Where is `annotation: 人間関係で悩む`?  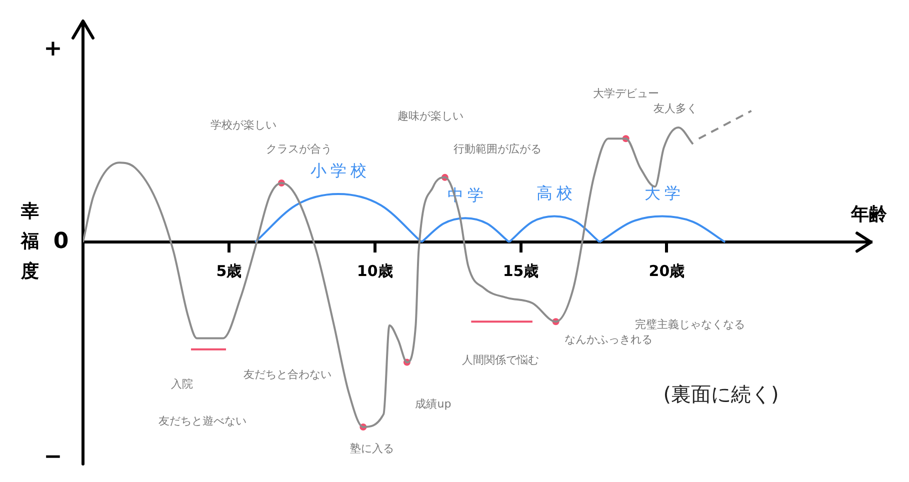 annotation: 人間関係で悩む is located at coordinates (500, 359).